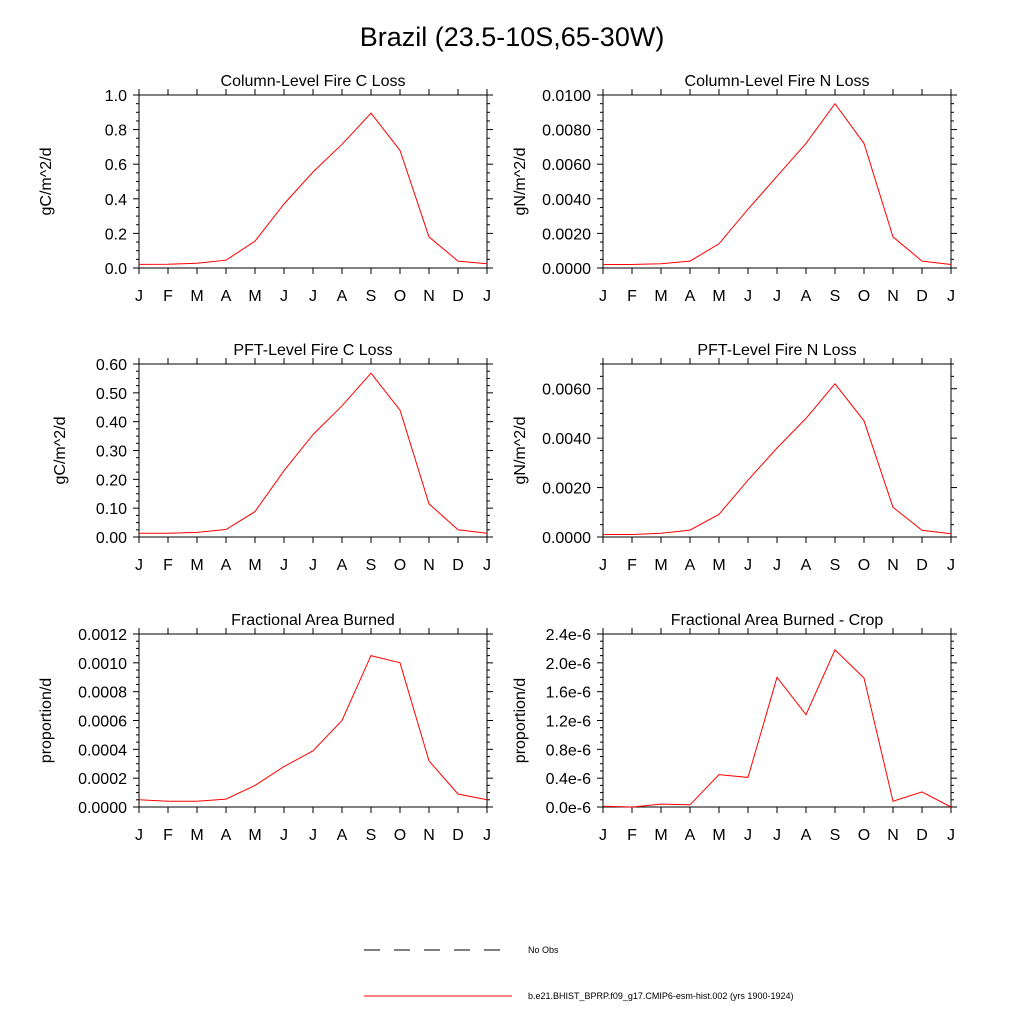 This screenshot has width=1024, height=1024. Describe the element at coordinates (116, 131) in the screenshot. I see `y-tick-label: 0.8` at that location.